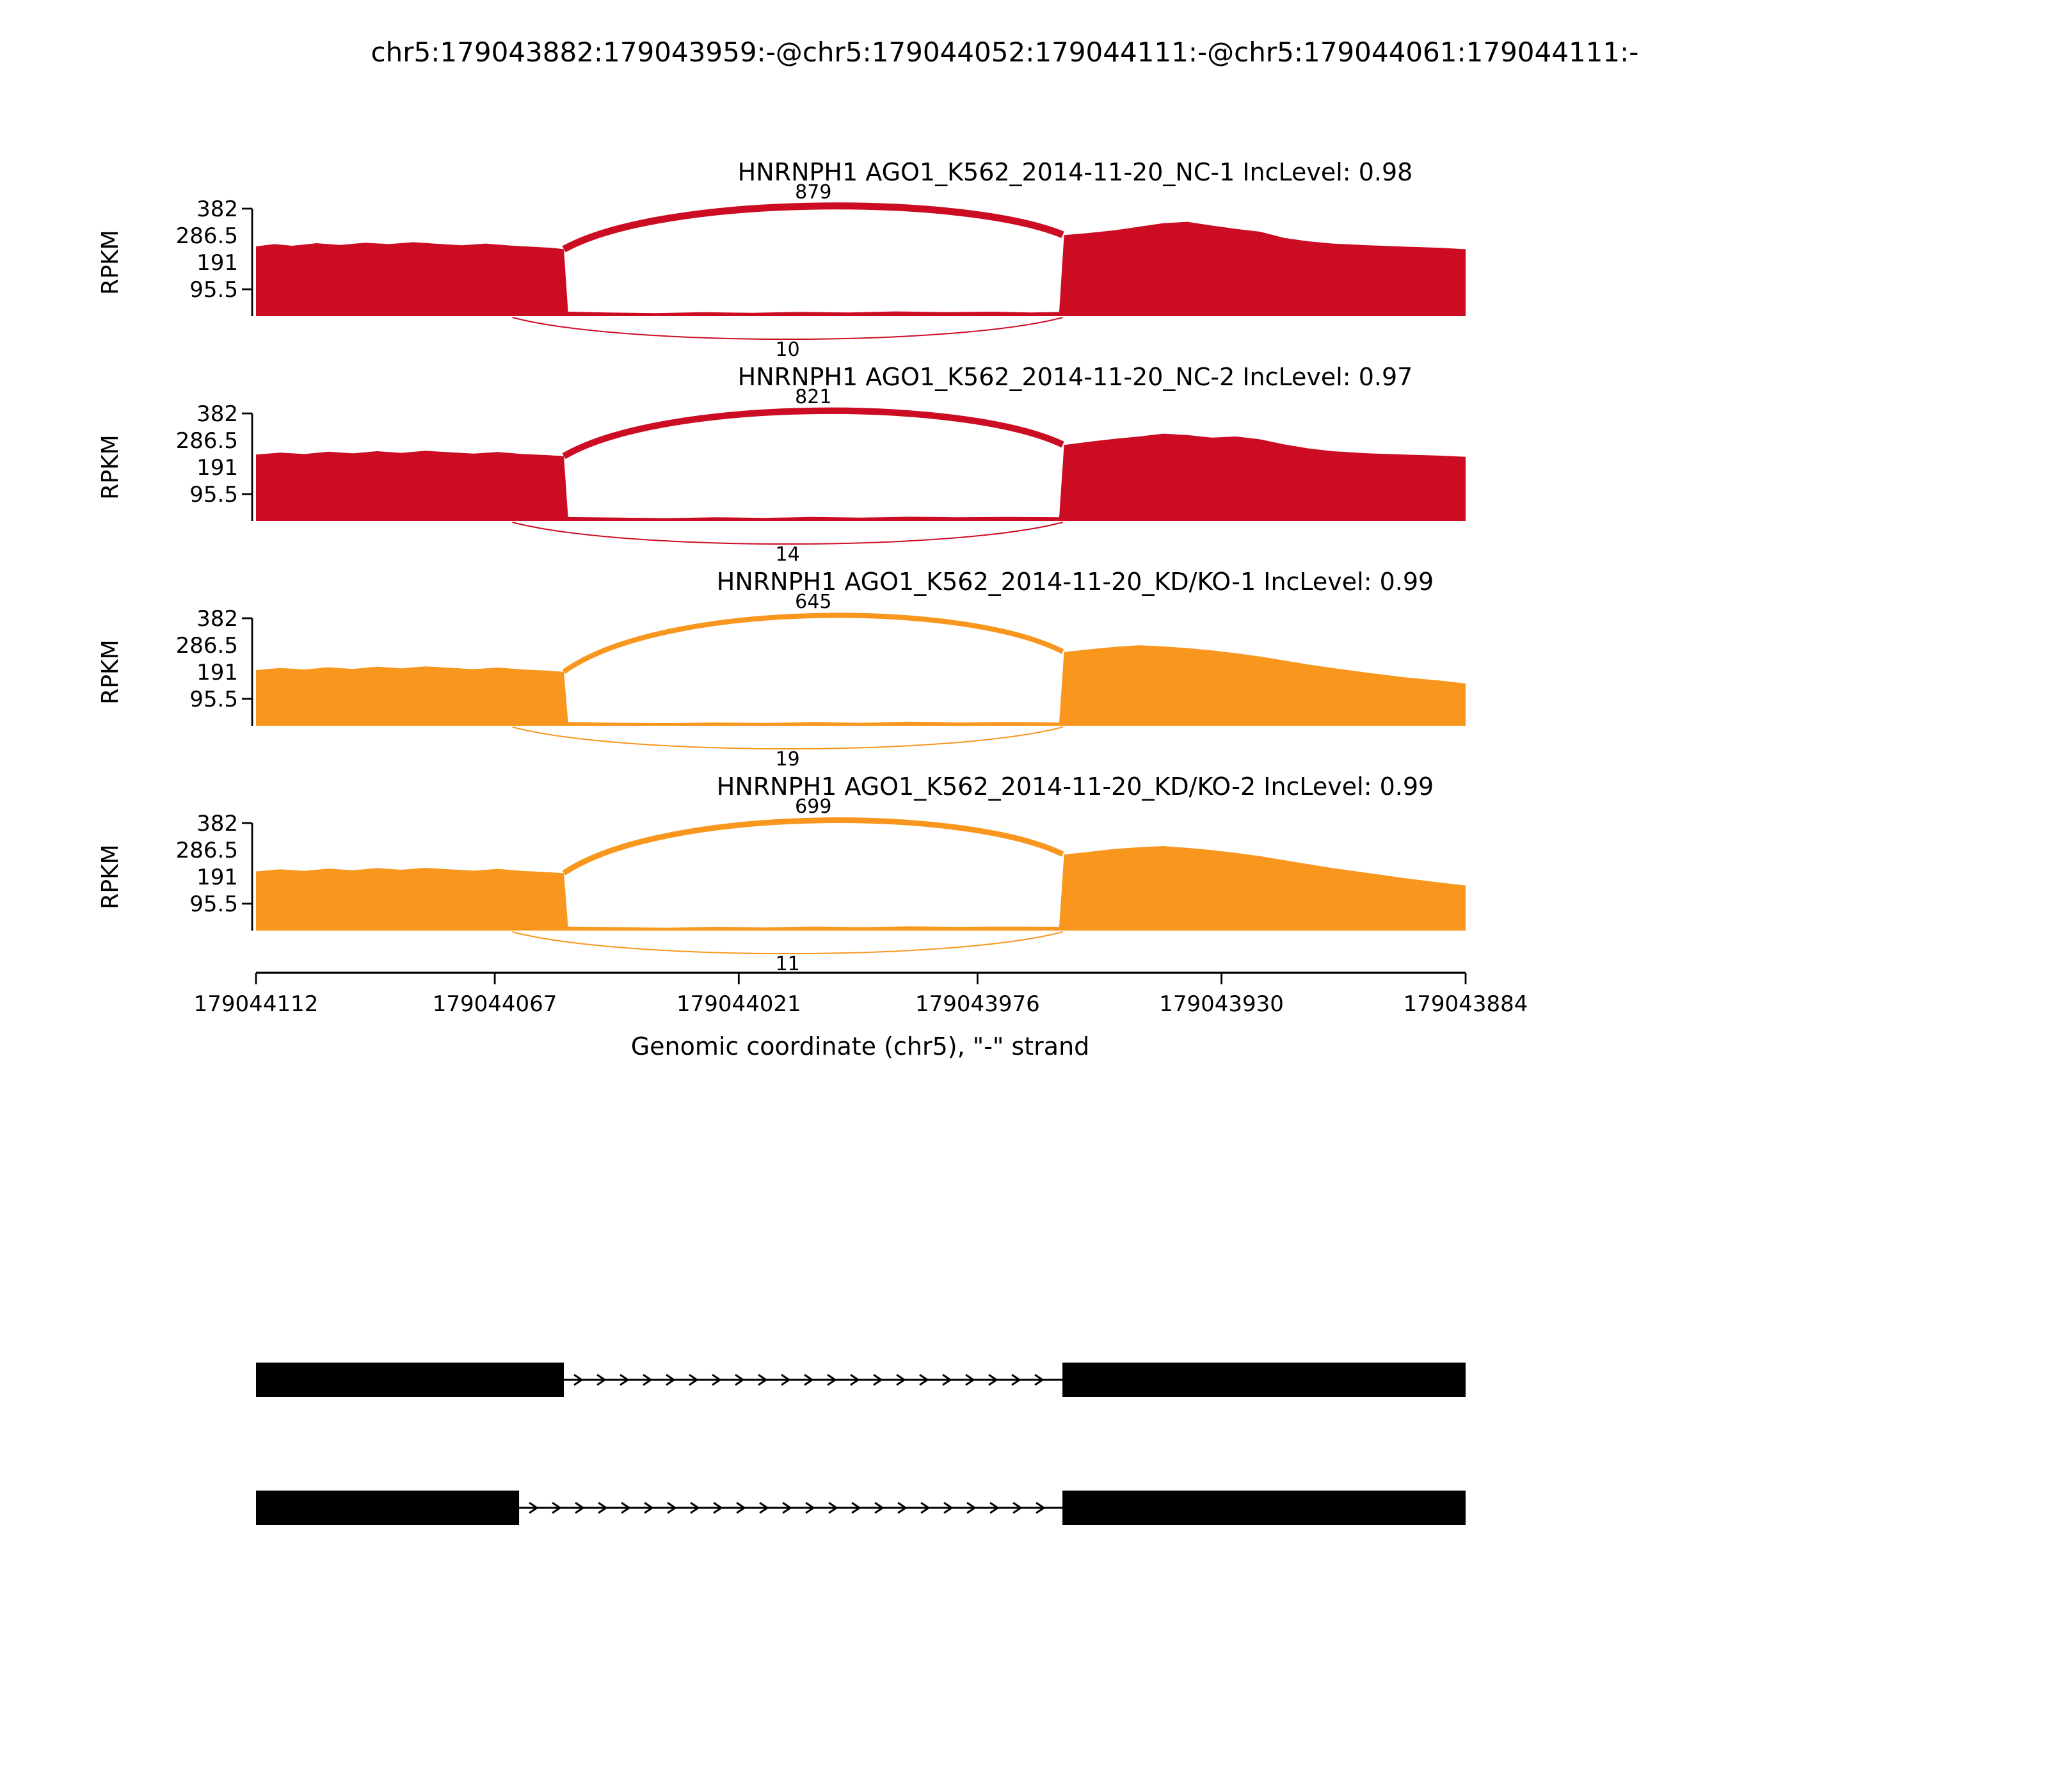 The width and height of the screenshot is (2048, 1792). Describe the element at coordinates (813, 192) in the screenshot. I see `junction-count: 879` at that location.